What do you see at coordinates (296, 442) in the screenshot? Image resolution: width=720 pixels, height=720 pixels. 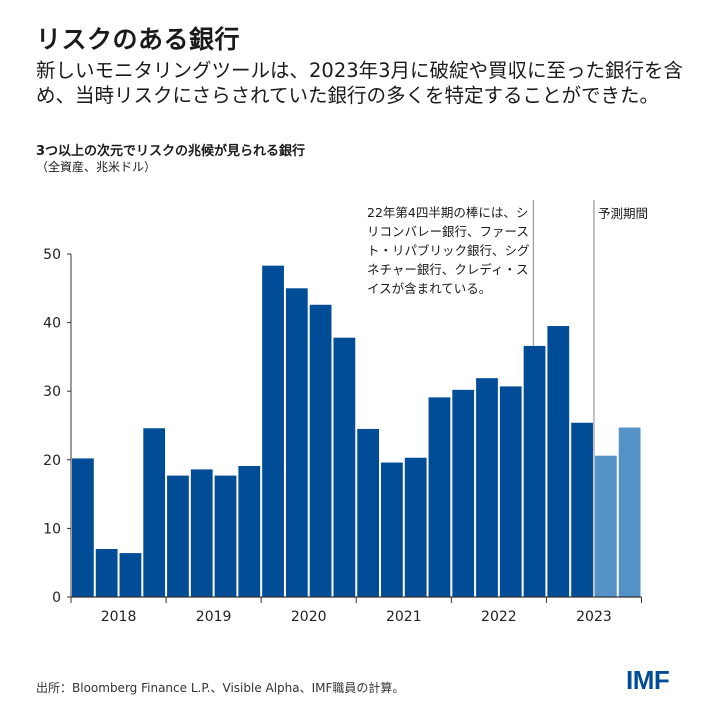 I see `bar-2020Q2` at bounding box center [296, 442].